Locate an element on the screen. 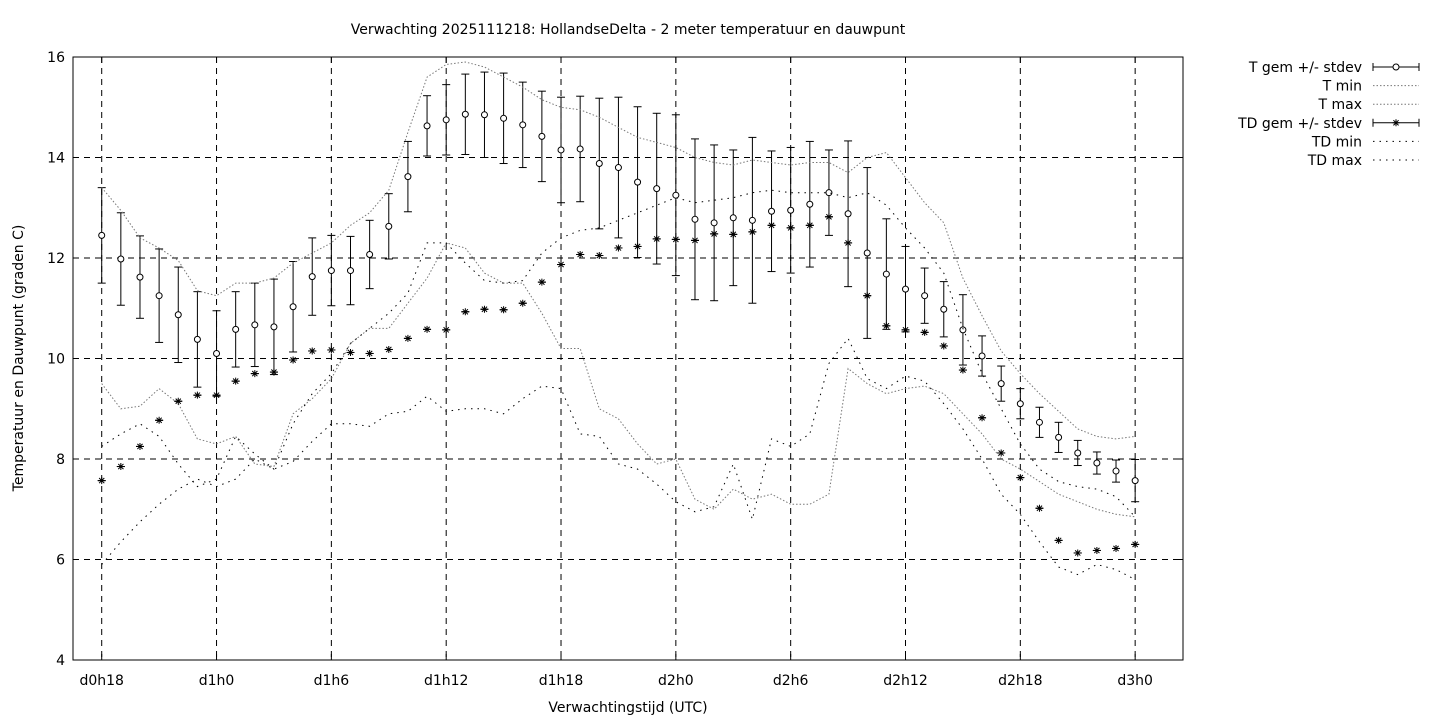  y-axis-label: Temperatuur en Dauwpunt (graden C) is located at coordinates (19, 359).